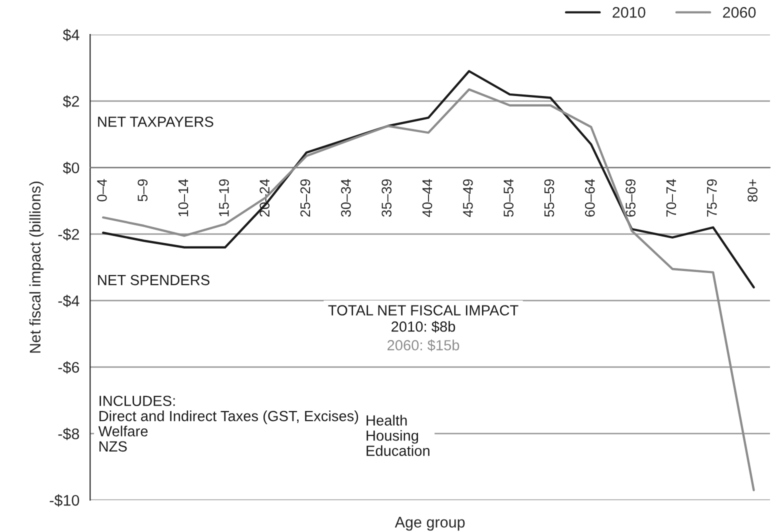 This screenshot has width=777, height=532. I want to click on annotation: 2010: $8b, so click(424, 326).